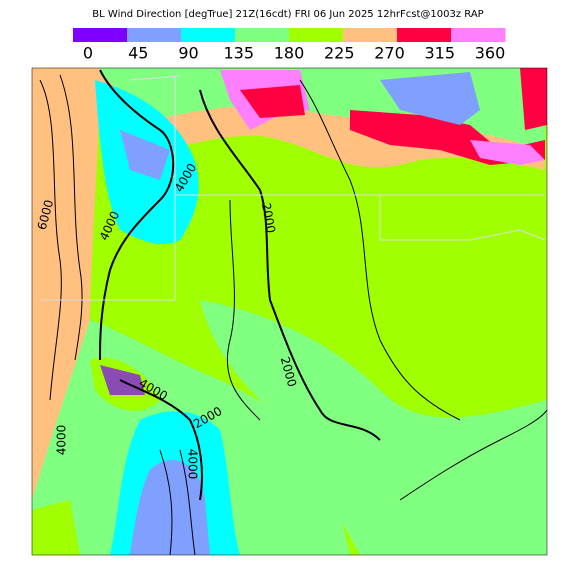  I want to click on field-tan-west, so click(66, 289).